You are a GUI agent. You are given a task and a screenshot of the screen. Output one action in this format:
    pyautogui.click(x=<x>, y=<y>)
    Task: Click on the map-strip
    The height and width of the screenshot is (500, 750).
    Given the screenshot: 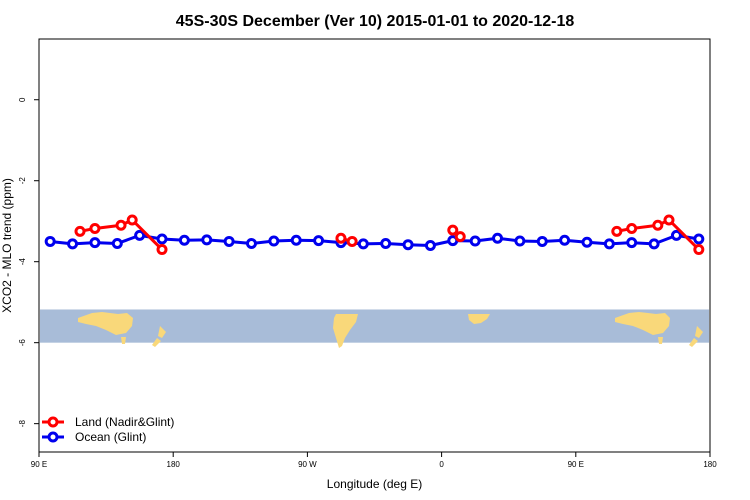 What is the action you would take?
    pyautogui.click(x=374, y=328)
    